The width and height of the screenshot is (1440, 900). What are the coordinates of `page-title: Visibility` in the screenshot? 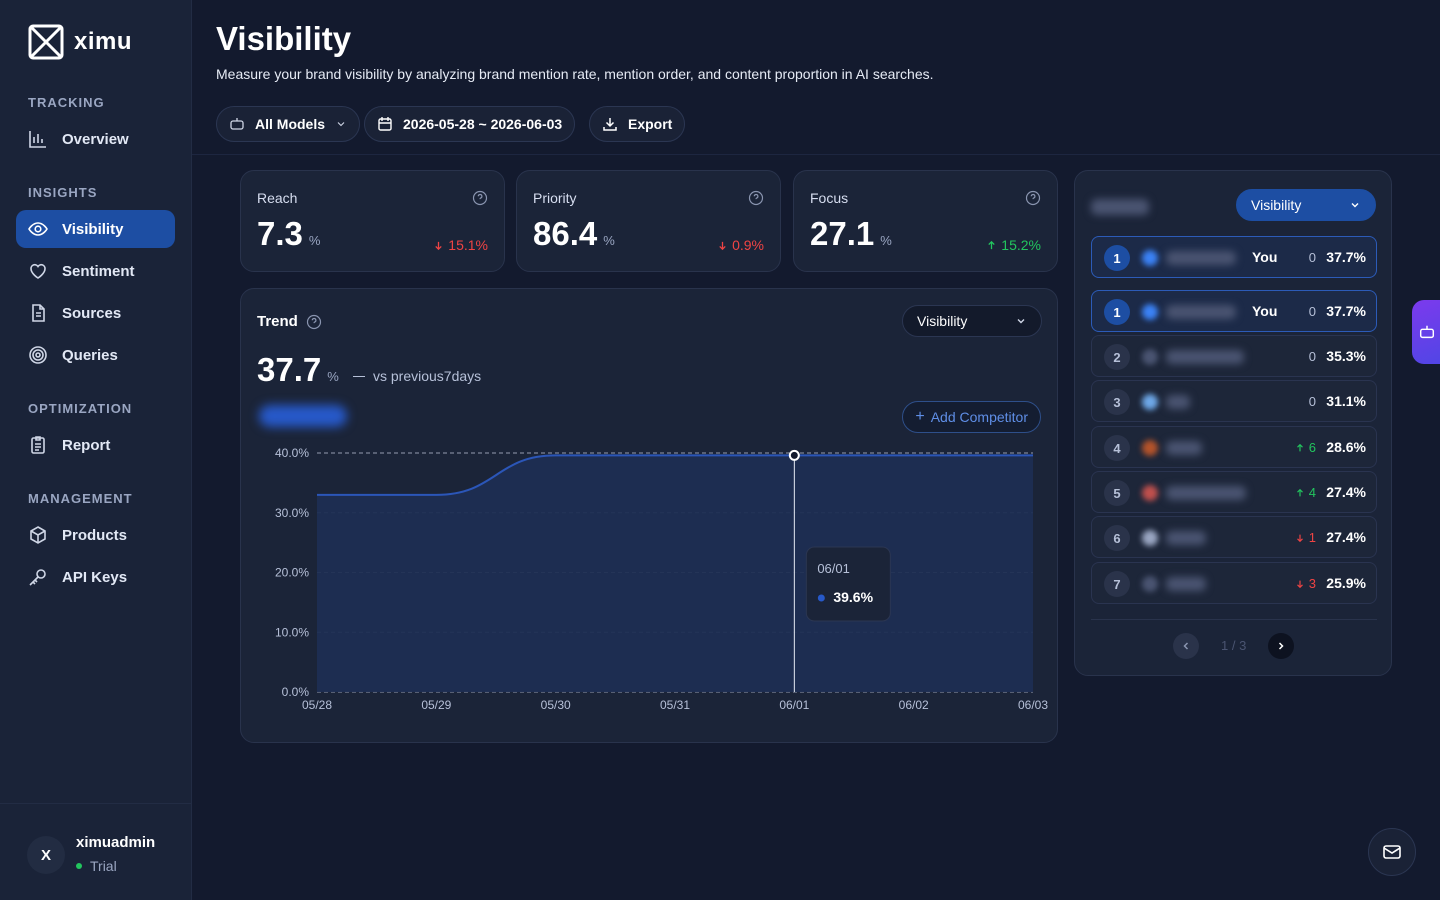 It's located at (284, 38).